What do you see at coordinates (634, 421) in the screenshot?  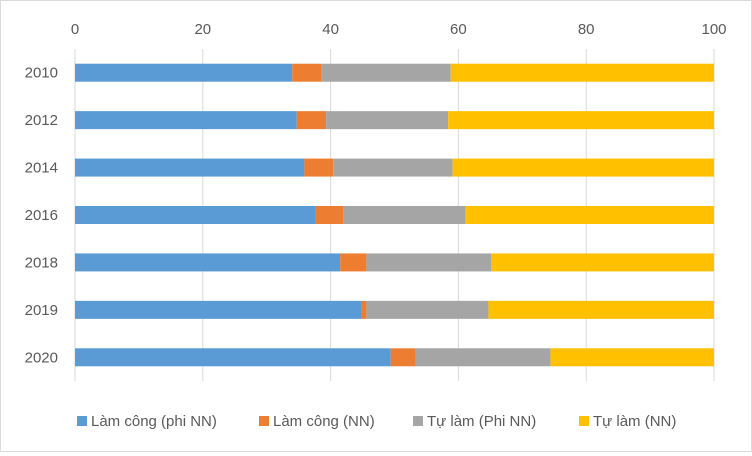 I see `legend-label: Tự làm (NN)` at bounding box center [634, 421].